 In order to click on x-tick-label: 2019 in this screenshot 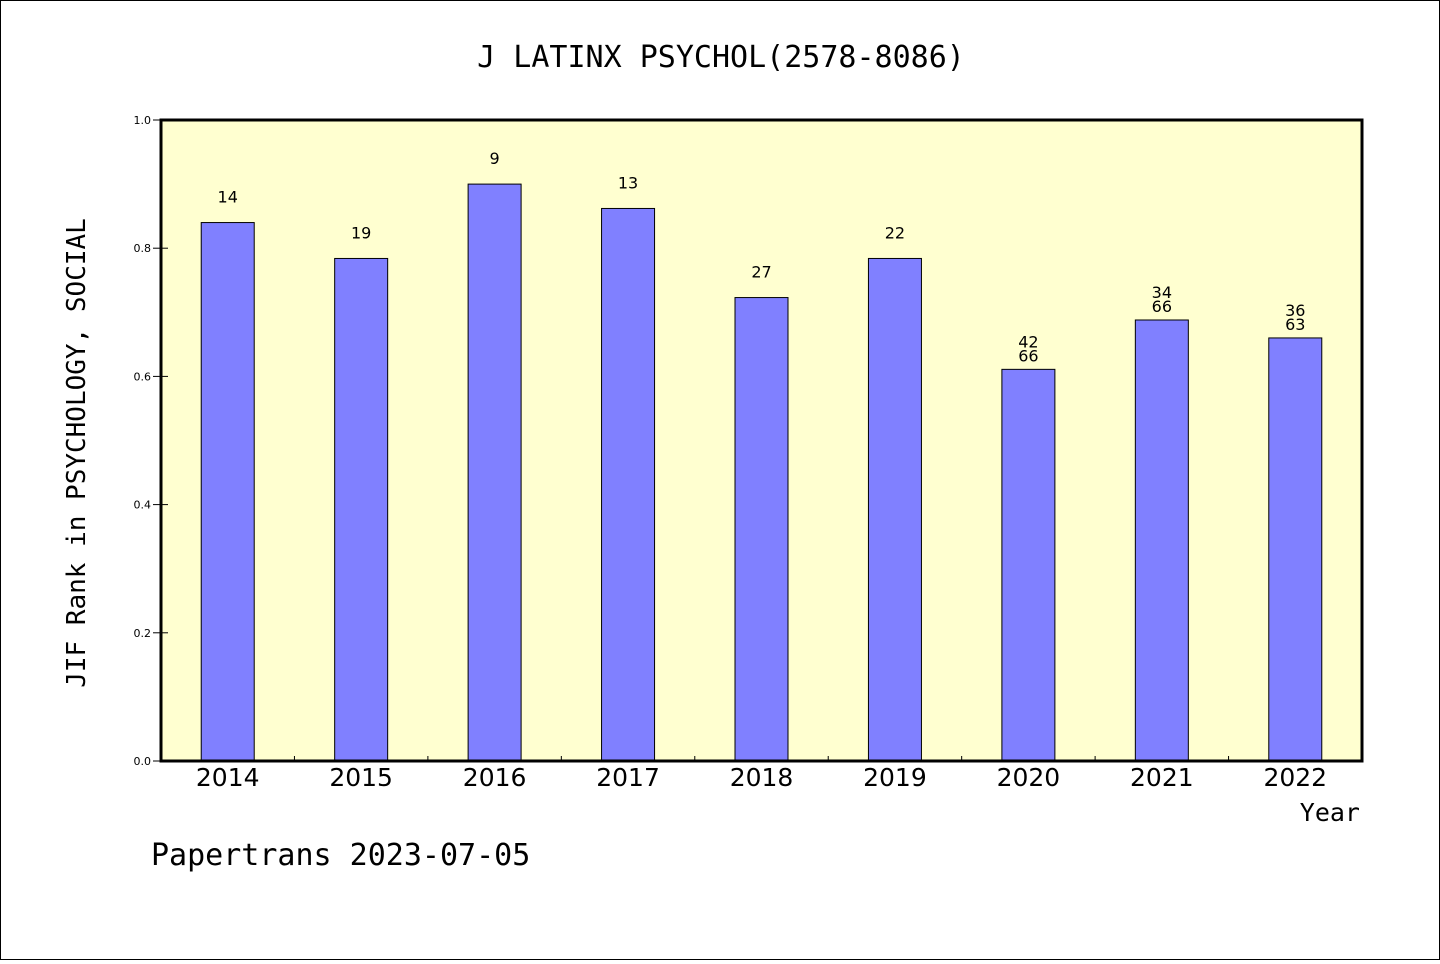, I will do `click(895, 777)`.